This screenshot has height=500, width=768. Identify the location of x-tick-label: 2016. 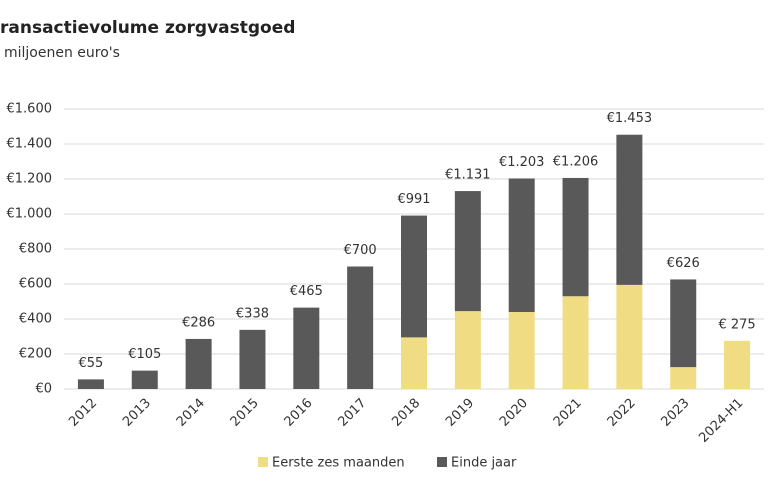
(299, 413).